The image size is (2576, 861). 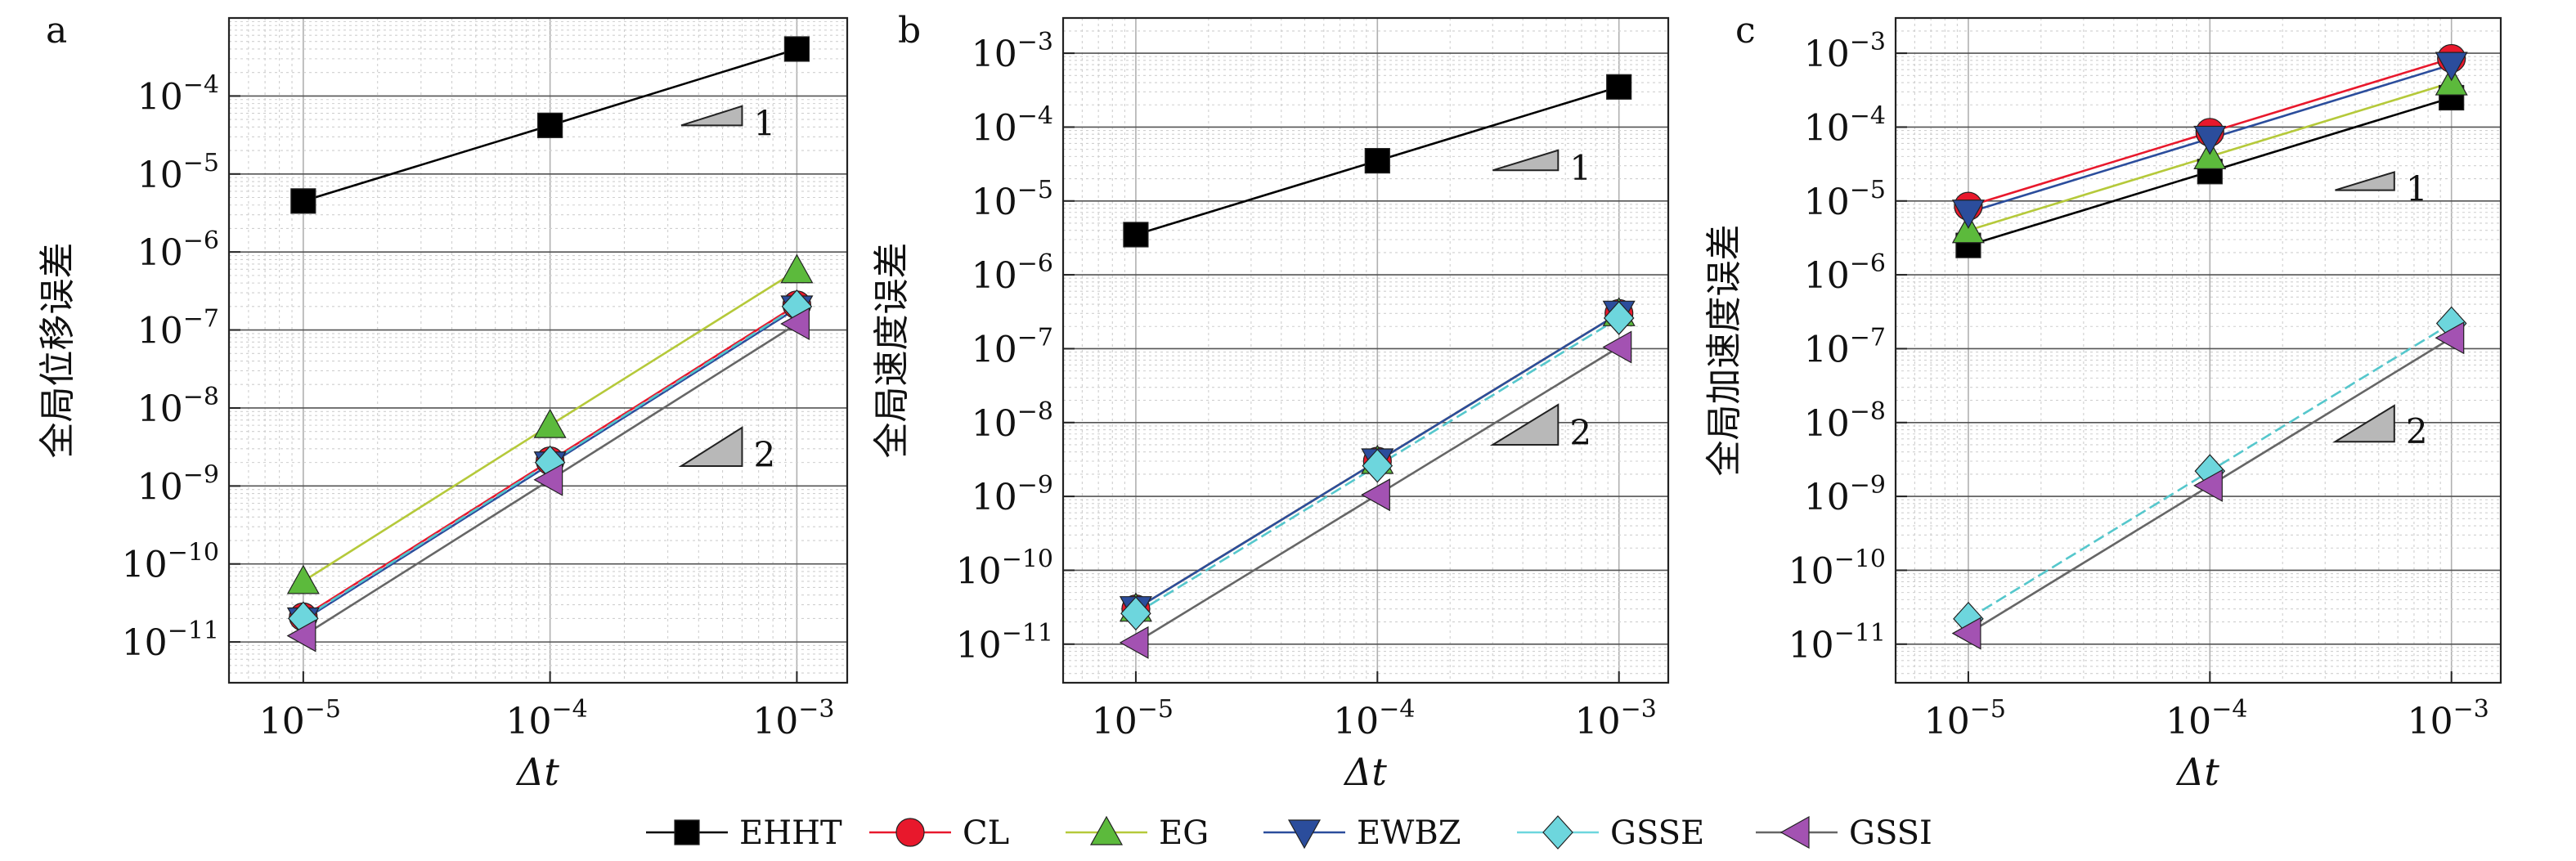 I want to click on legend: EHHT CL EG EWBZ GSSE GSSI, so click(x=1289, y=833).